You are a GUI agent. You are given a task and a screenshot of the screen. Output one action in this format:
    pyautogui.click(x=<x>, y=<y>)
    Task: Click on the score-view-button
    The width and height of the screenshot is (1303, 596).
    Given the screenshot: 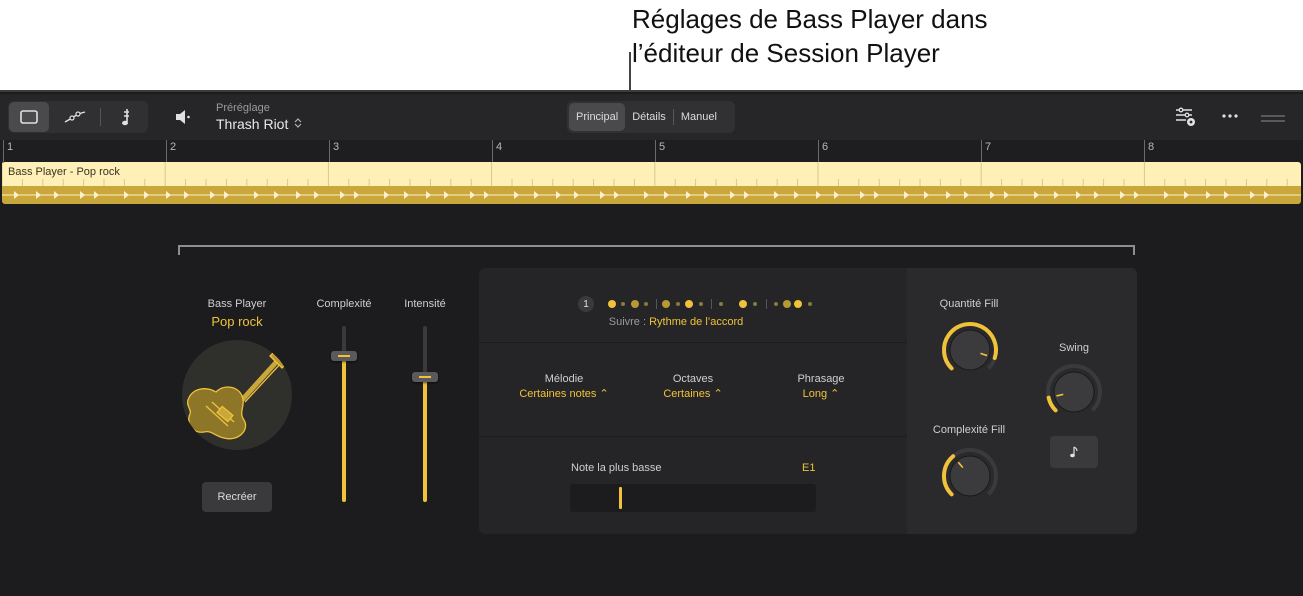 What is the action you would take?
    pyautogui.click(x=126, y=117)
    